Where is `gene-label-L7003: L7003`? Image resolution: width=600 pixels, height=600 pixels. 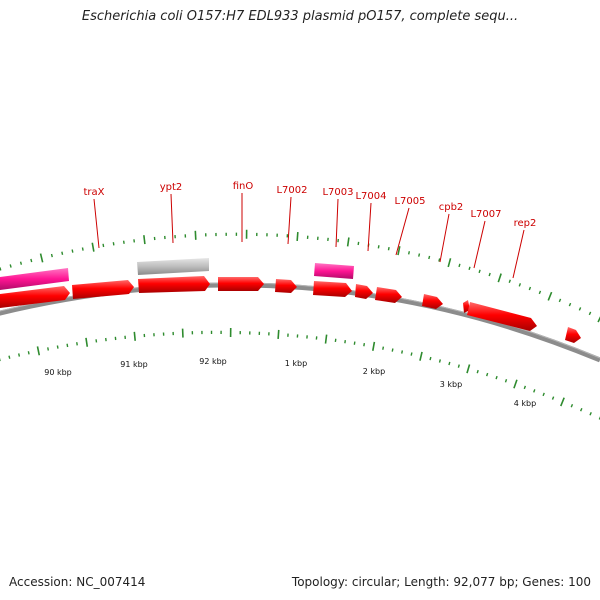
gene-label-L7003: L7003 is located at coordinates (337, 192).